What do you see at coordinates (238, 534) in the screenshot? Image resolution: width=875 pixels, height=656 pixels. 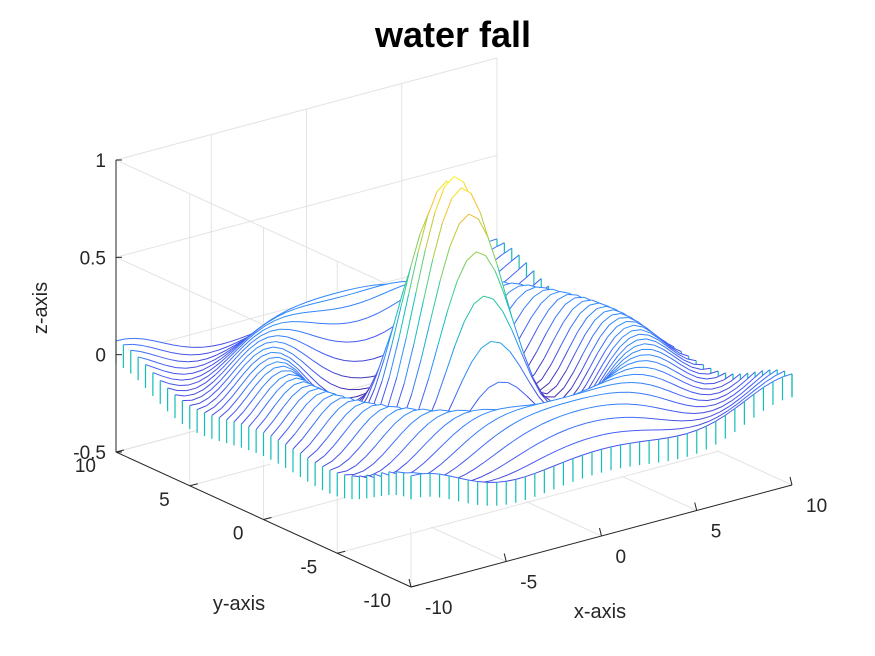 I see `y-tick-label: 0` at bounding box center [238, 534].